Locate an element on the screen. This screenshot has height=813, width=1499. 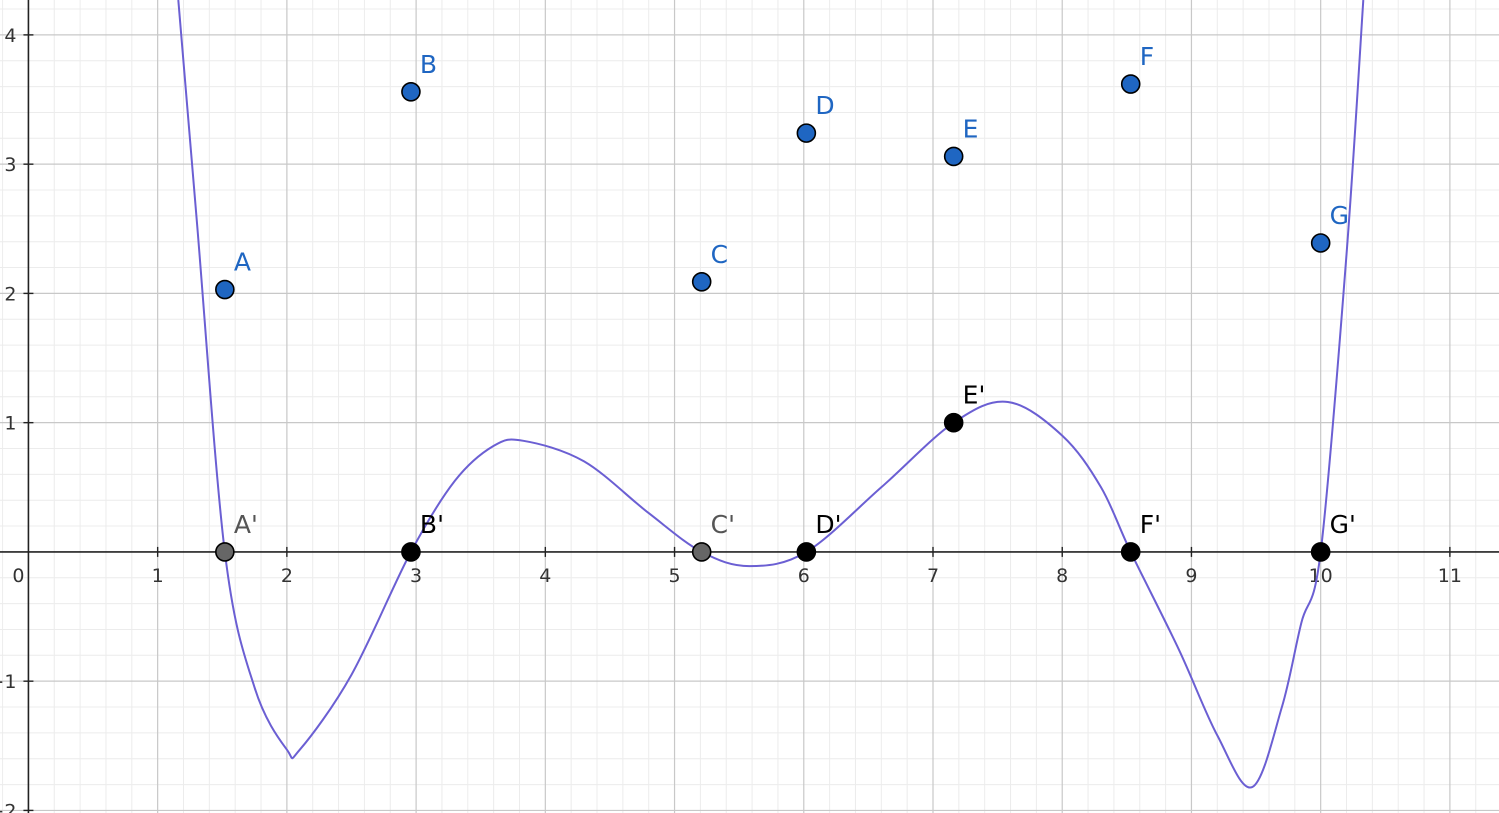
point-b-prime is located at coordinates (411, 552).